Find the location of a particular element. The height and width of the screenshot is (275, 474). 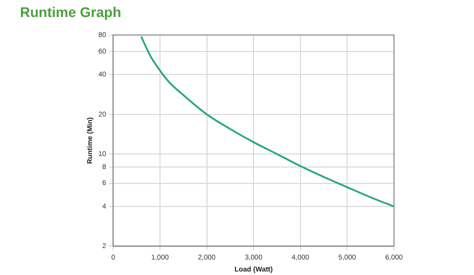

chart-title: Runtime Graph is located at coordinates (71, 12).